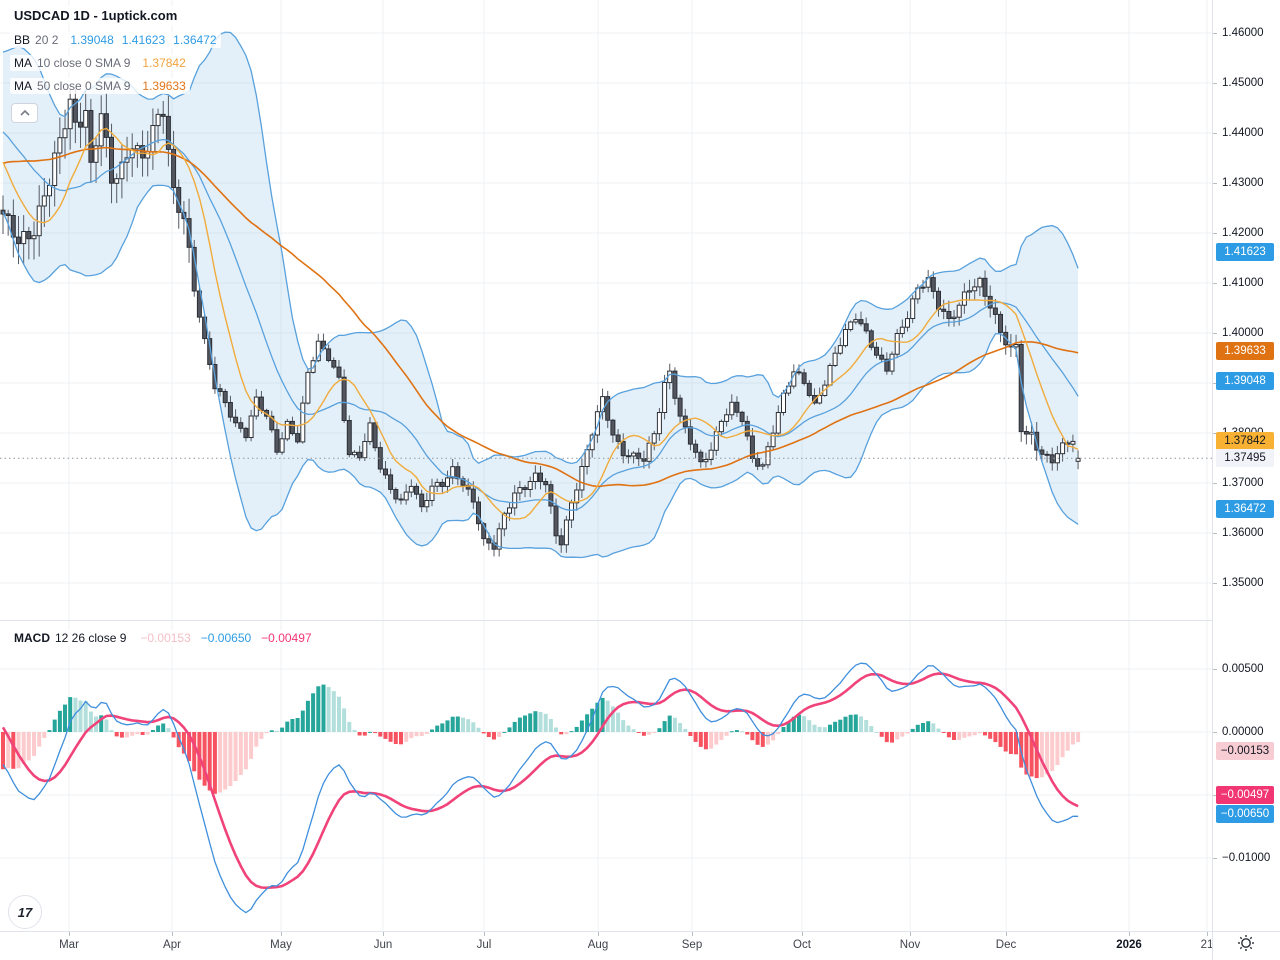  What do you see at coordinates (1246, 943) in the screenshot?
I see `sun-icon` at bounding box center [1246, 943].